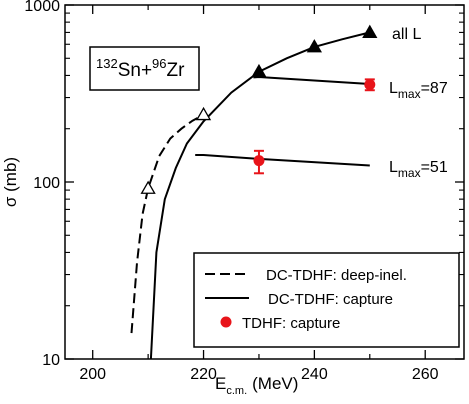 Image resolution: width=469 pixels, height=404 pixels. I want to click on label-all-l: all L, so click(406, 34).